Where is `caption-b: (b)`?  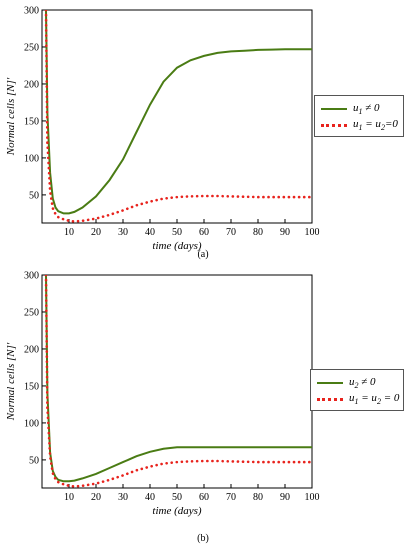 caption-b: (b) is located at coordinates (203, 538).